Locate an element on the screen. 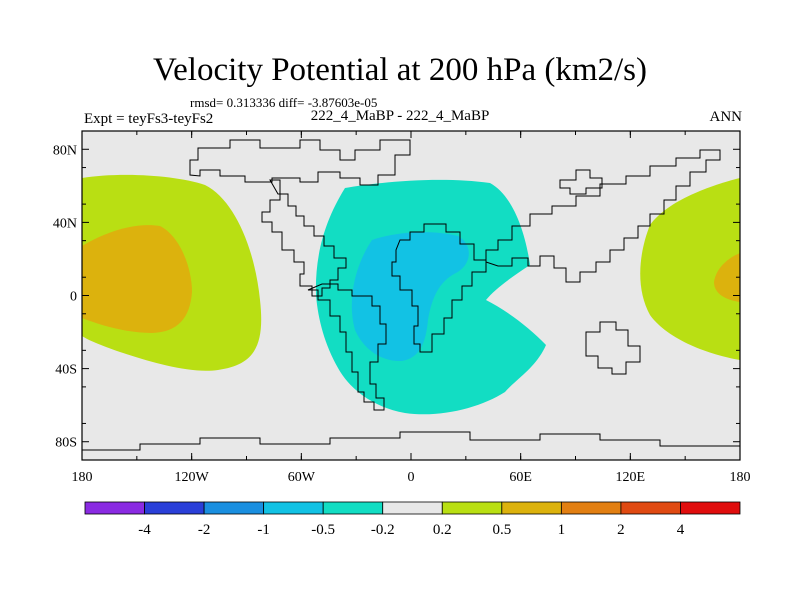 This screenshot has height=600, width=800. x-tick-label: 120W is located at coordinates (192, 477).